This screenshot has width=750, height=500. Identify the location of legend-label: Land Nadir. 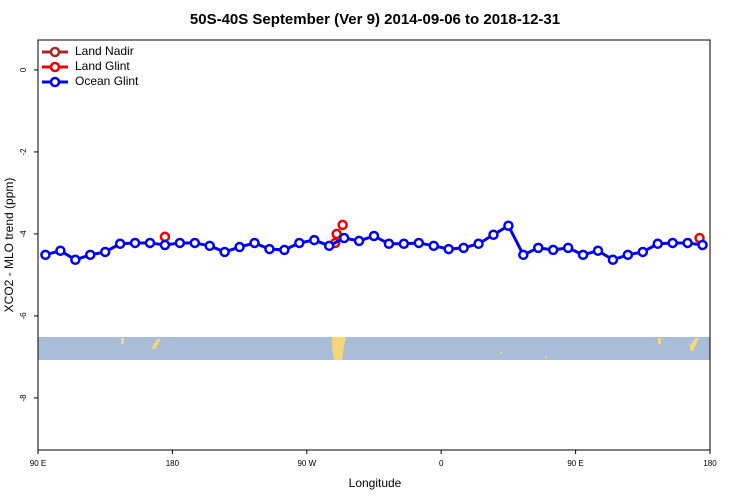
(104, 51).